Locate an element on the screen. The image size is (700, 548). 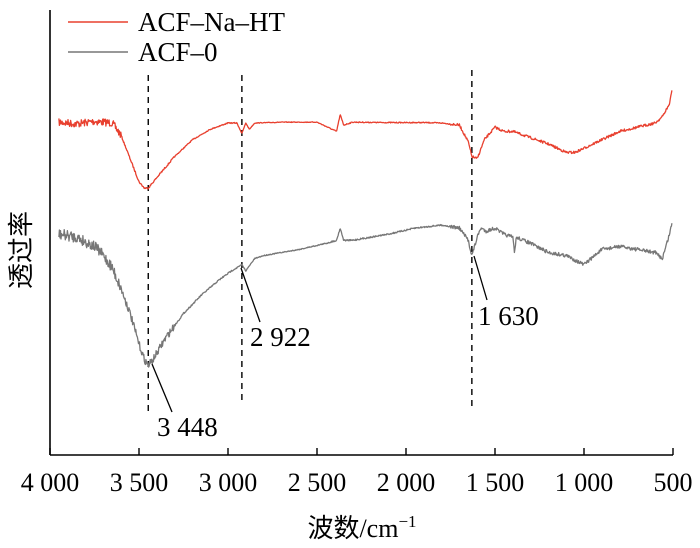
legend-label: ACF–0 is located at coordinates (178, 52).